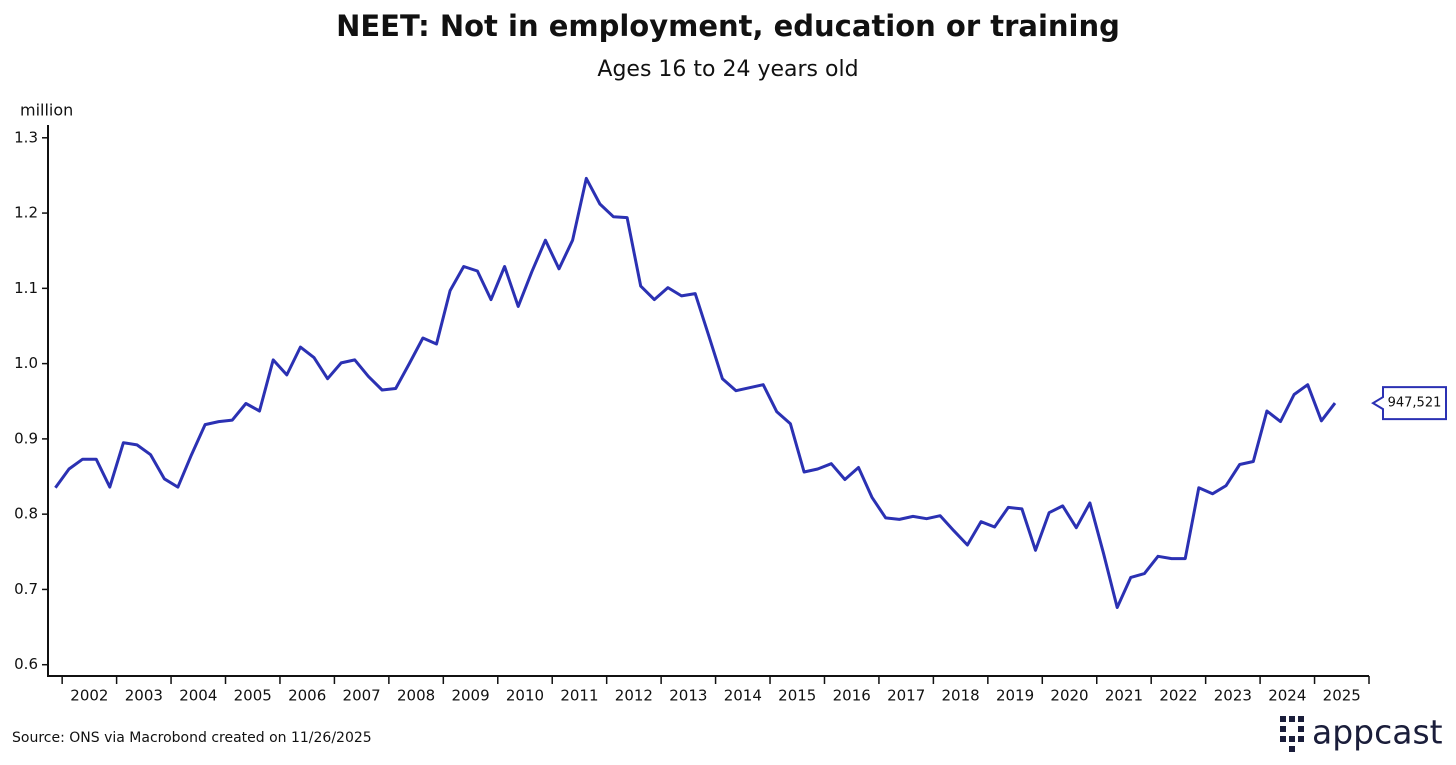 The image size is (1456, 765). Describe the element at coordinates (198, 696) in the screenshot. I see `x-tick-label: 2004` at that location.